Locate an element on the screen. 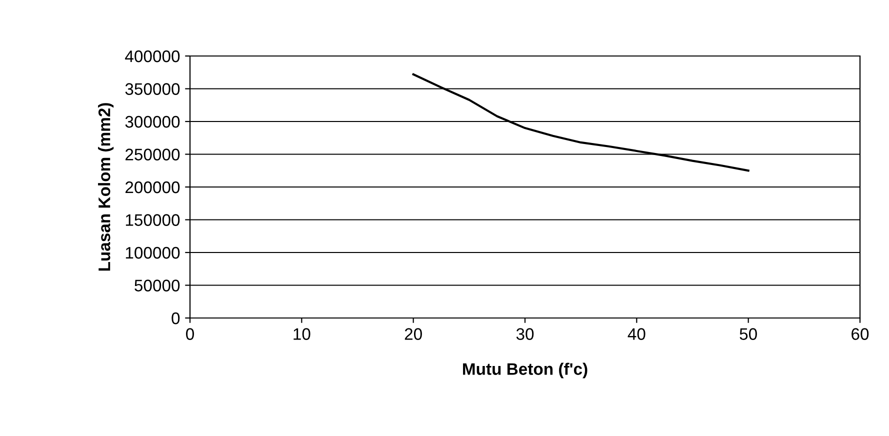 This screenshot has height=436, width=889. y-tick-label: 50000 is located at coordinates (157, 286).